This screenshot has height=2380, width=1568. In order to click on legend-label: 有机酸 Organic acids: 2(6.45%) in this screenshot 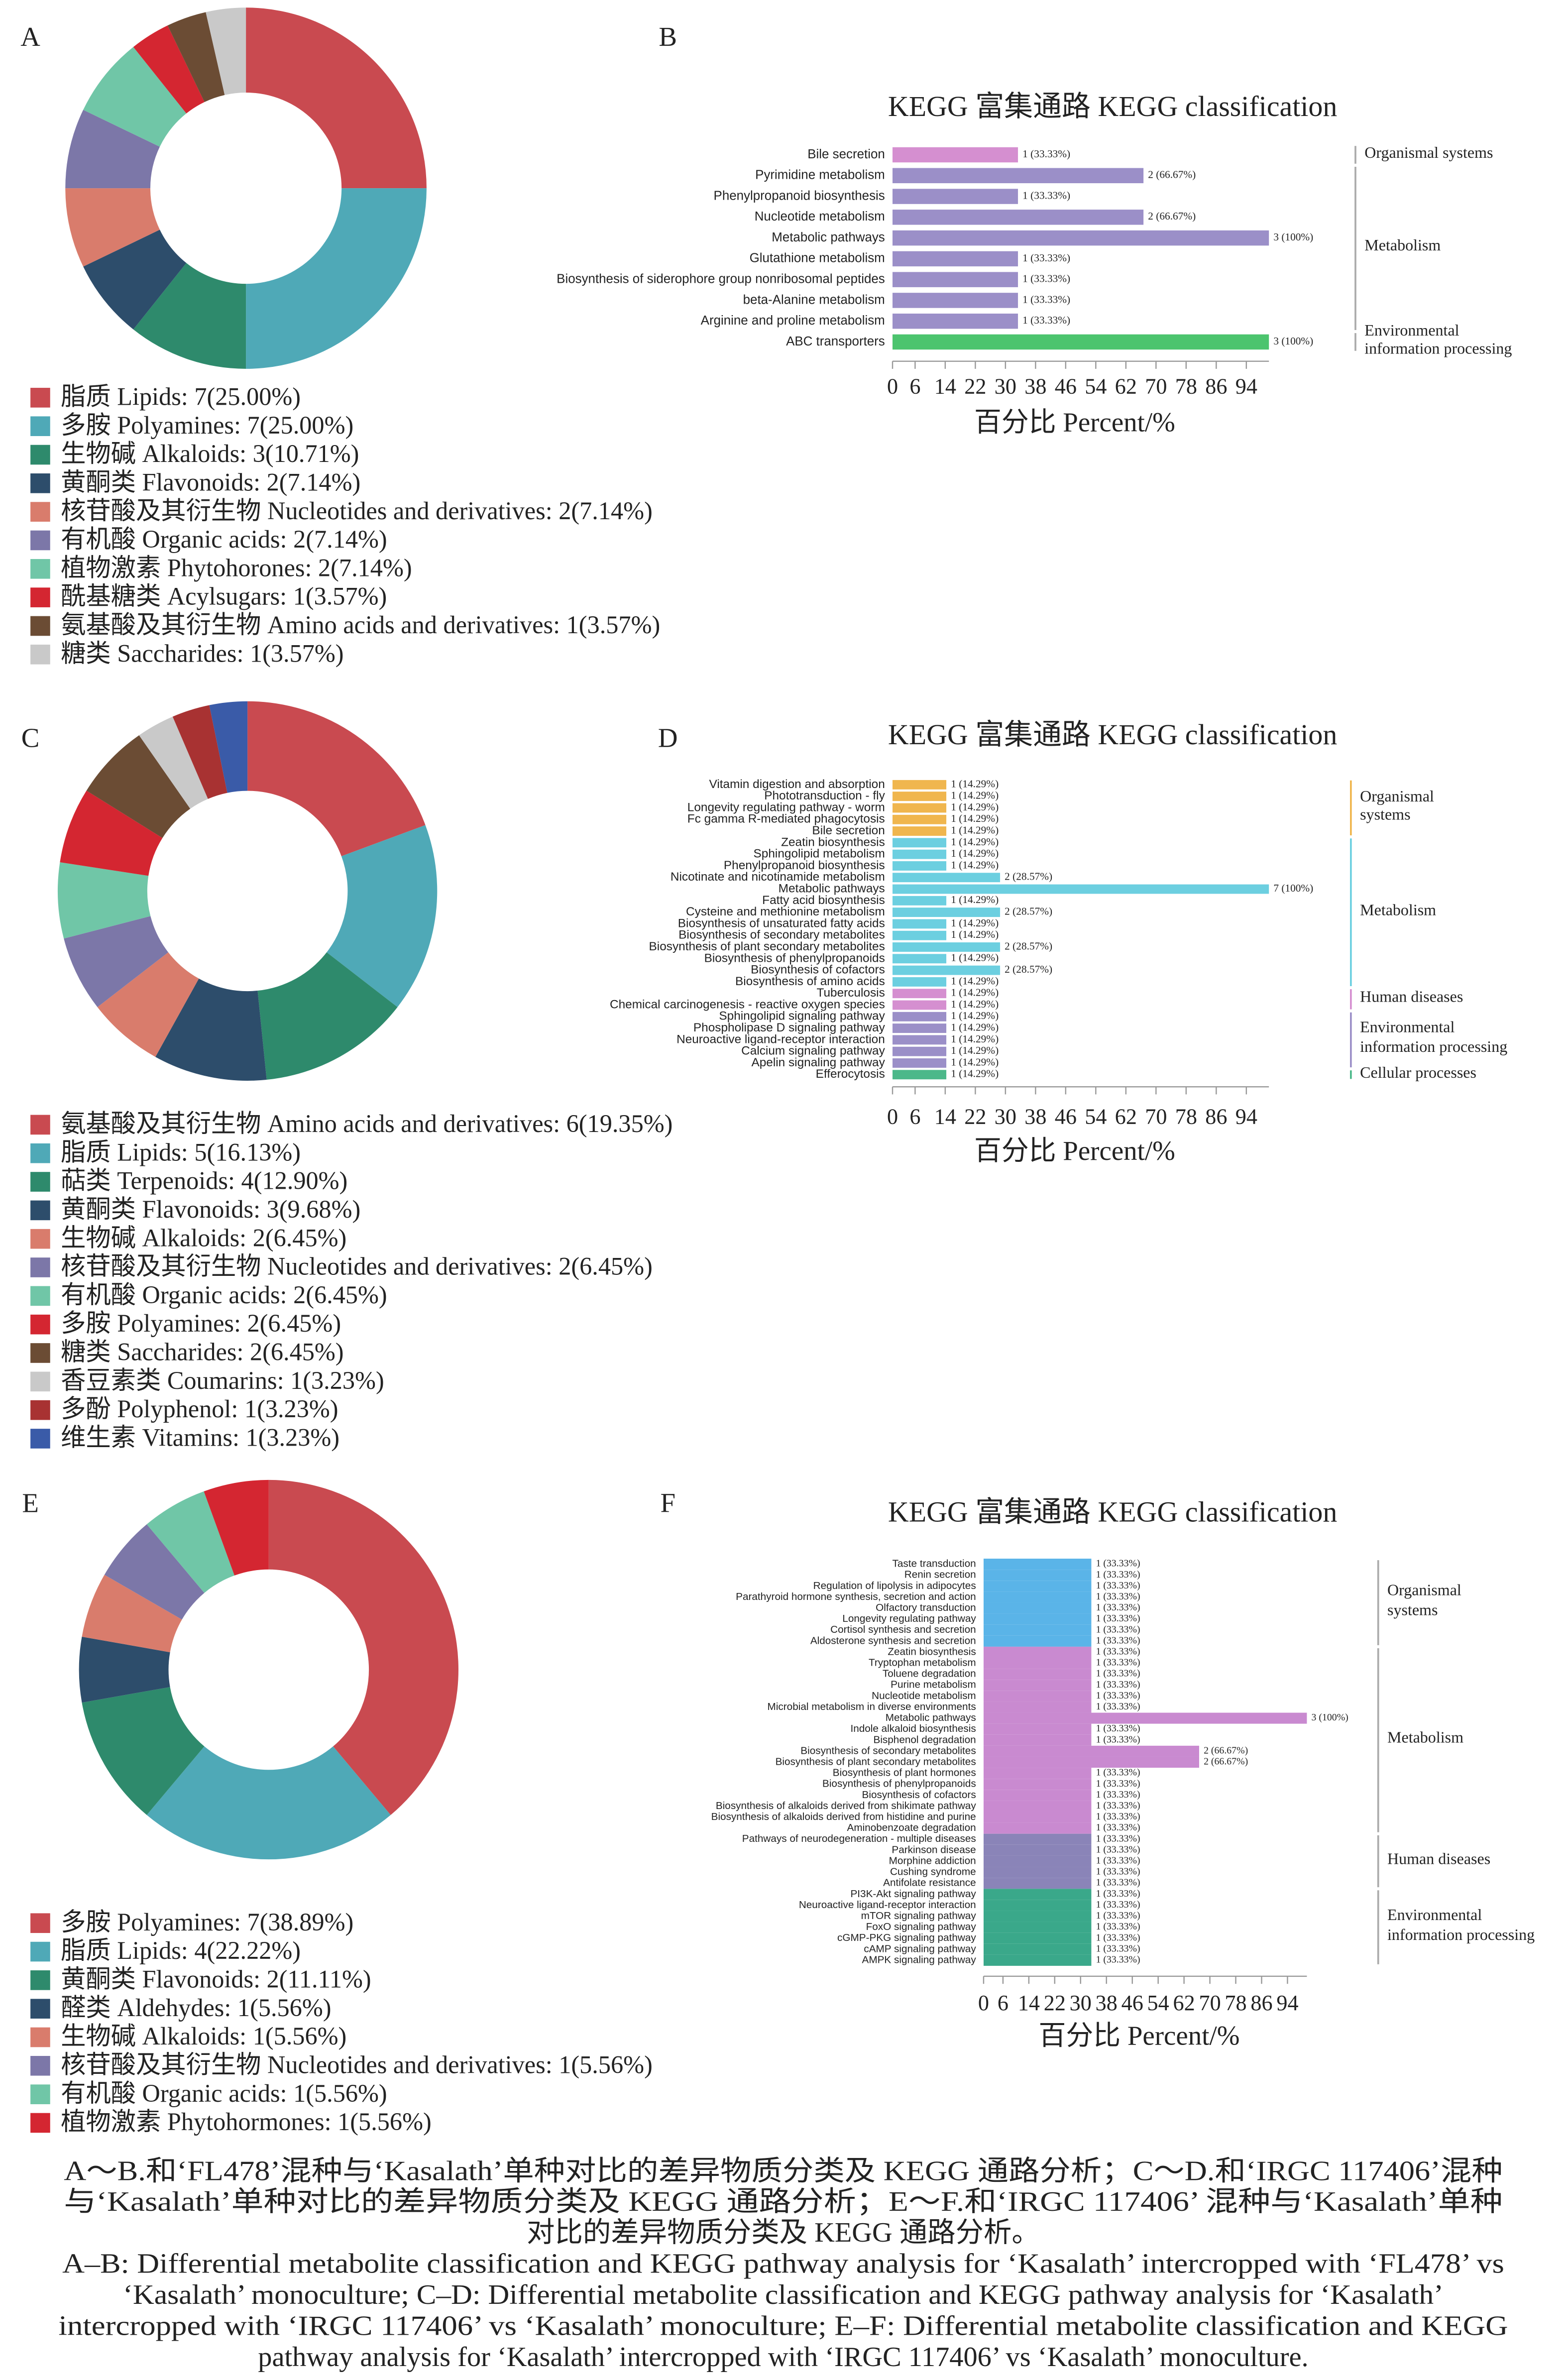, I will do `click(224, 1295)`.